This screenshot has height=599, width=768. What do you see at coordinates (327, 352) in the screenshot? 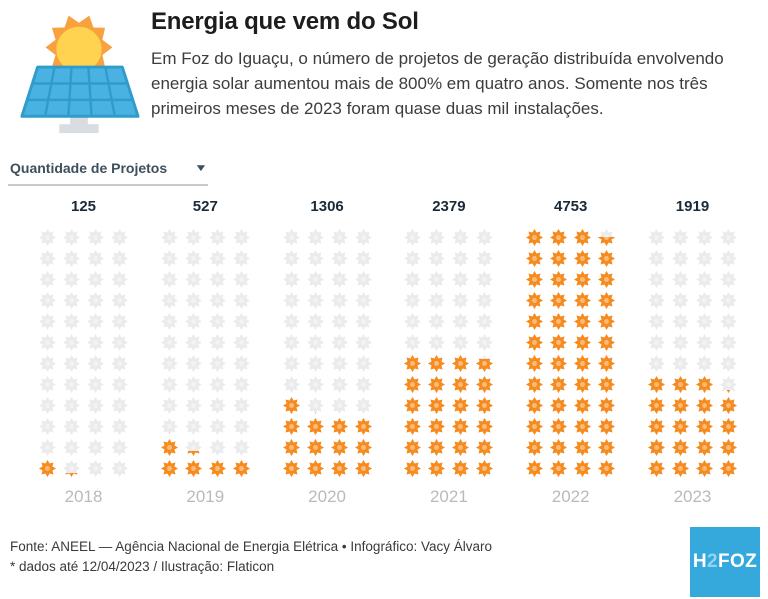
I see `year-column-2020: 1306 2020` at bounding box center [327, 352].